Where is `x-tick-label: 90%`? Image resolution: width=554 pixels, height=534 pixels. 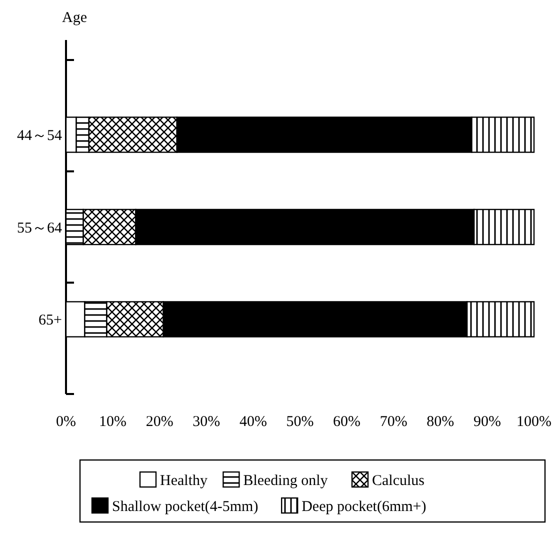 x-tick-label: 90% is located at coordinates (487, 422).